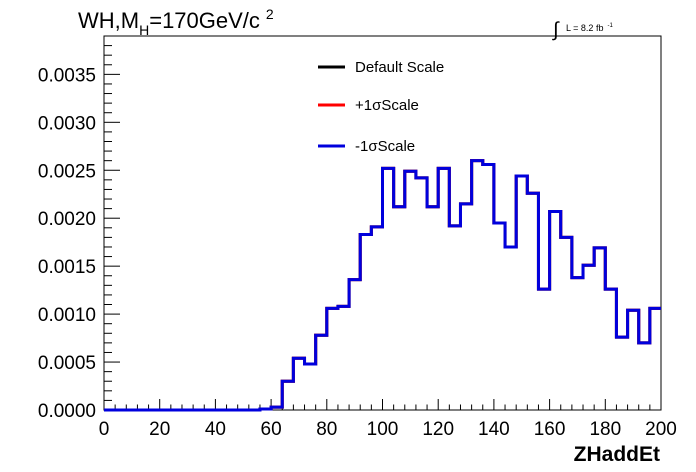  Describe the element at coordinates (584, 28) in the screenshot. I see `lumi-text: L = 8.2 fb` at that location.